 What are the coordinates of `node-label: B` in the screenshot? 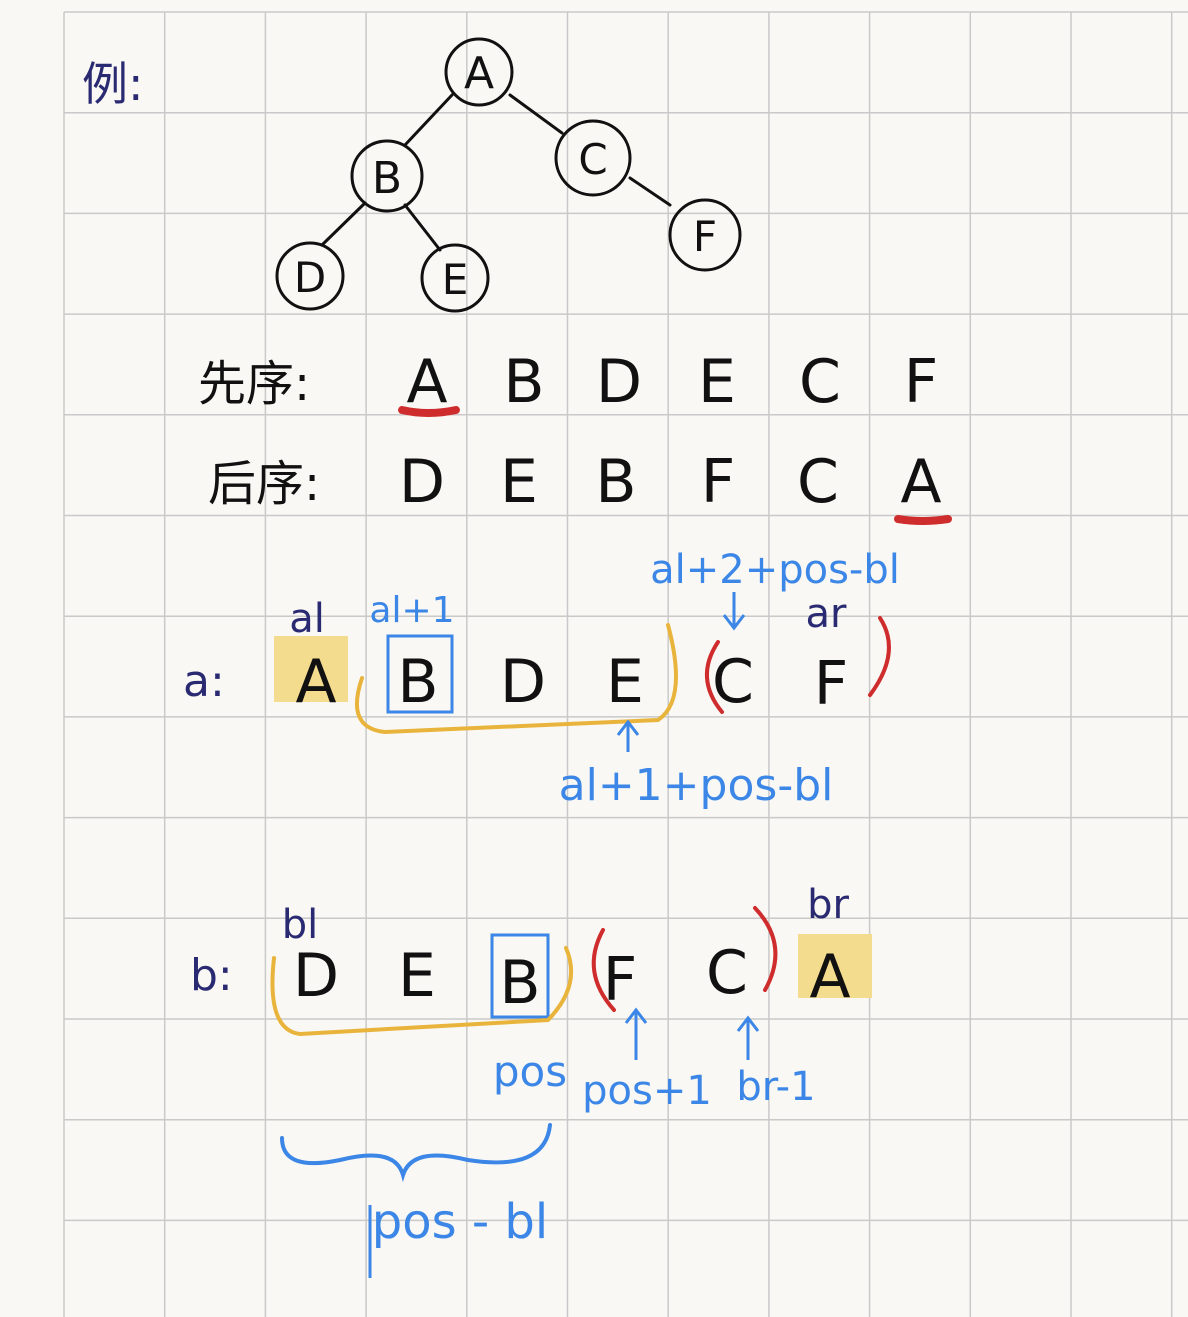 It's located at (387, 178).